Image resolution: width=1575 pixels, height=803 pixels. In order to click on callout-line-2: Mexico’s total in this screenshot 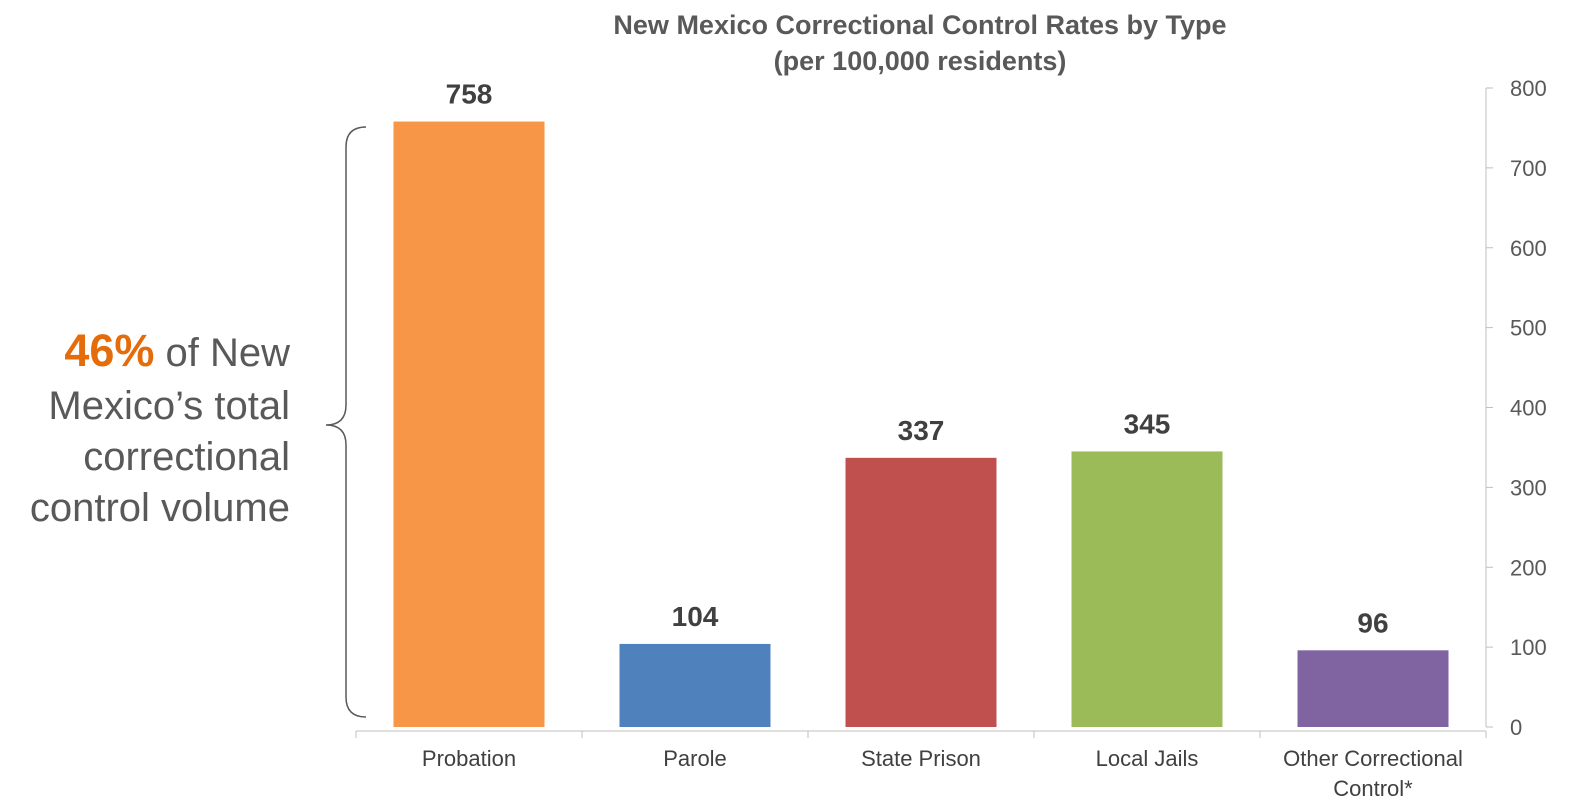, I will do `click(169, 406)`.